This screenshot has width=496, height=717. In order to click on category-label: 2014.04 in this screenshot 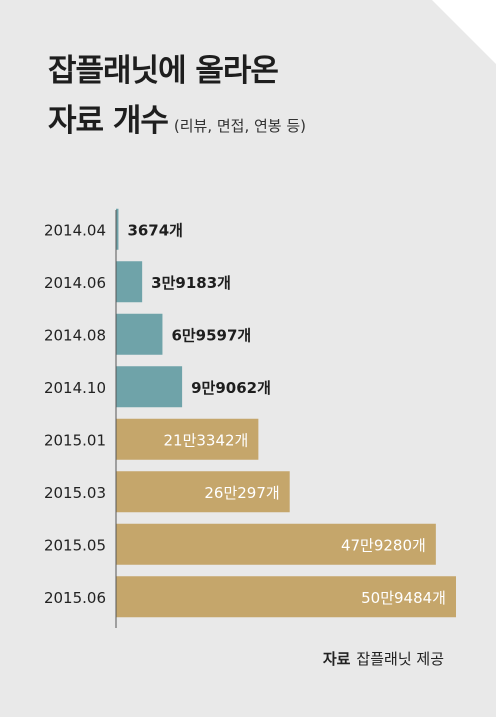, I will do `click(75, 230)`.